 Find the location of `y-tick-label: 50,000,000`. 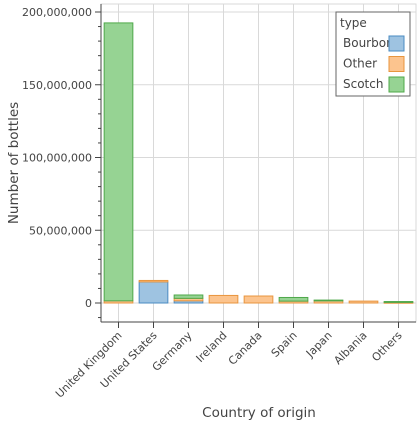

y-tick-label: 50,000,000 is located at coordinates (60, 230).